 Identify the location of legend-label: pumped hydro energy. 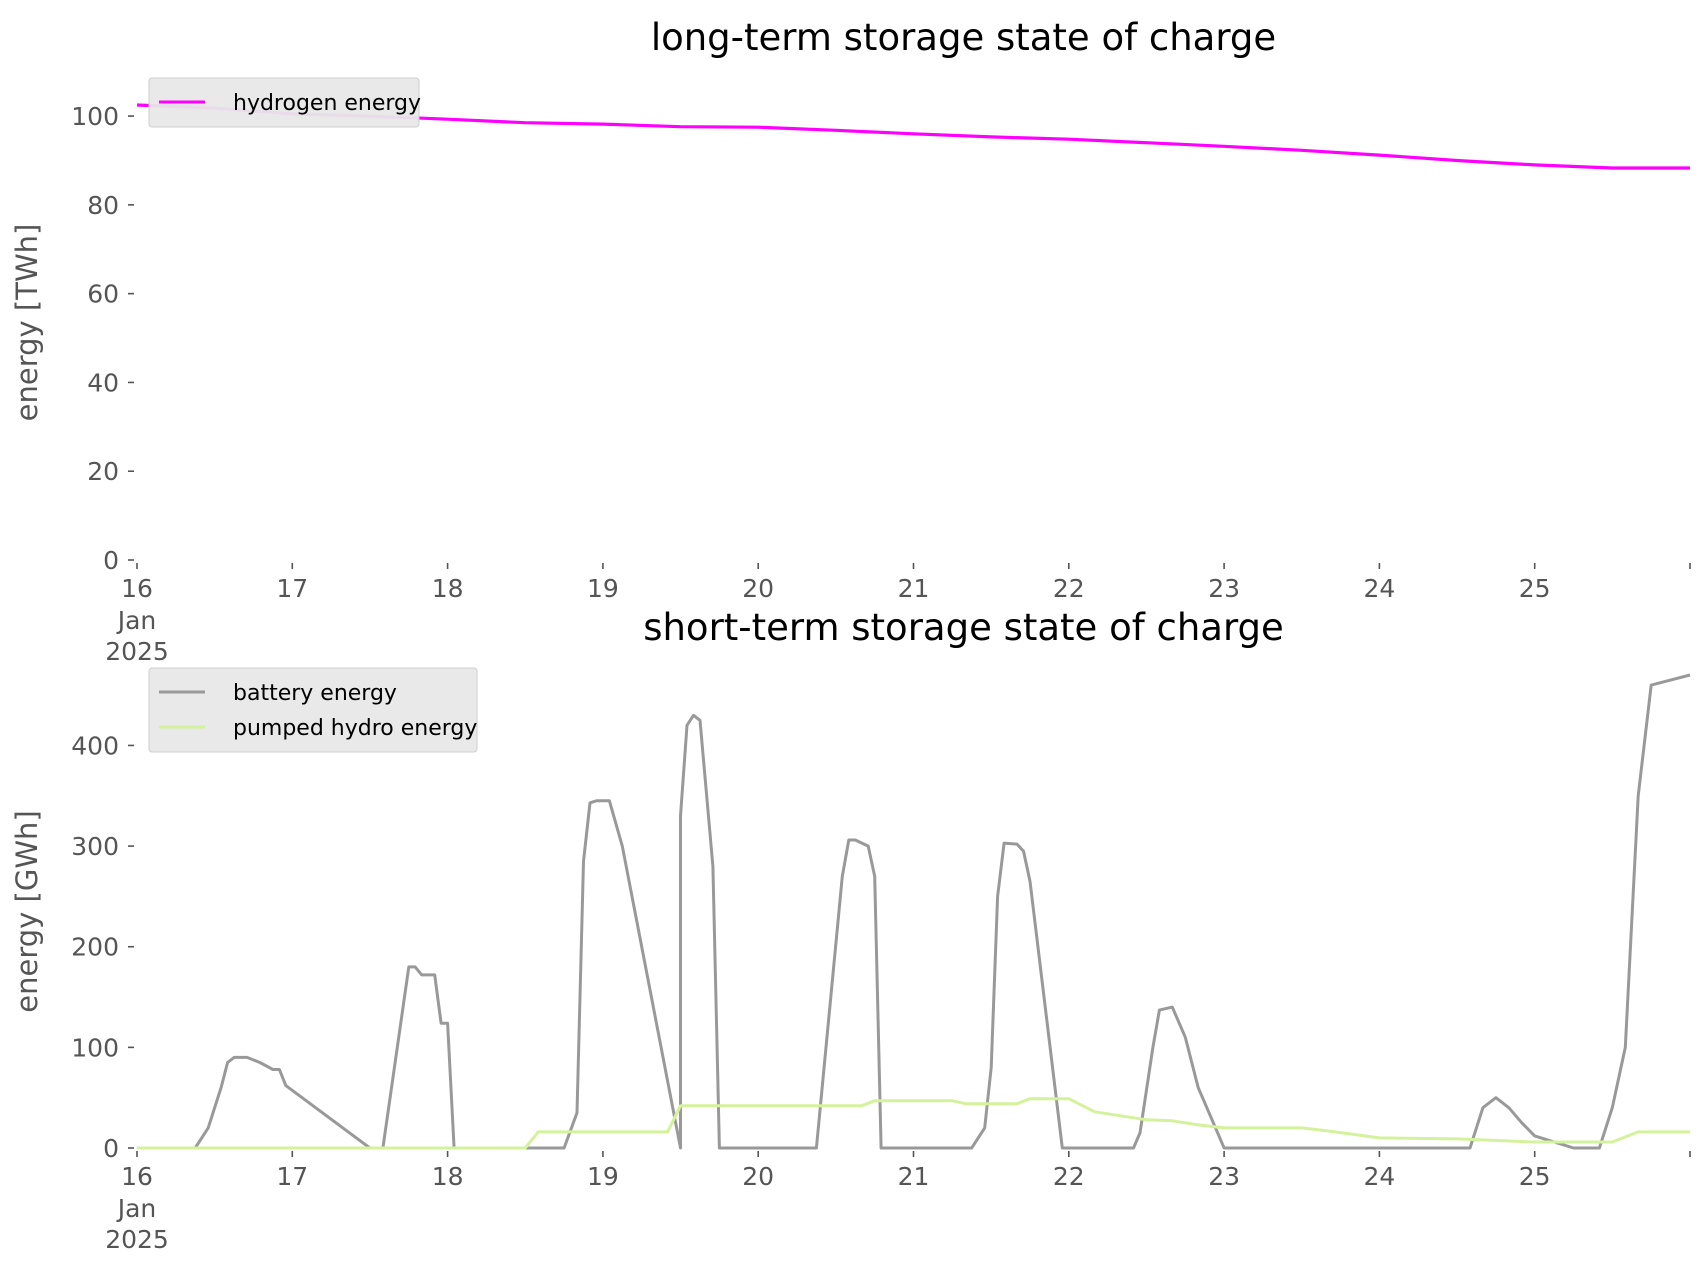
(355, 728).